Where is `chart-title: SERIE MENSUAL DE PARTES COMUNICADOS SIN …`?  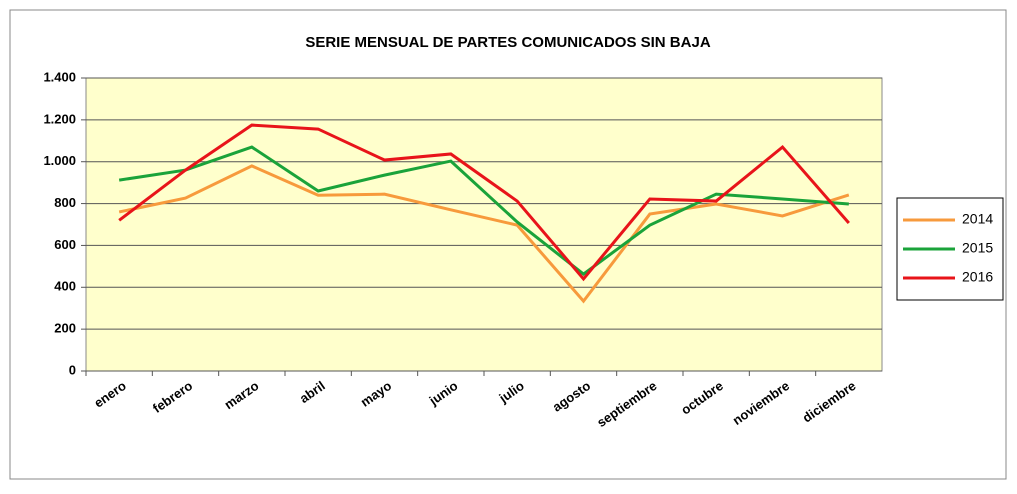 chart-title: SERIE MENSUAL DE PARTES COMUNICADOS SIN … is located at coordinates (507, 42).